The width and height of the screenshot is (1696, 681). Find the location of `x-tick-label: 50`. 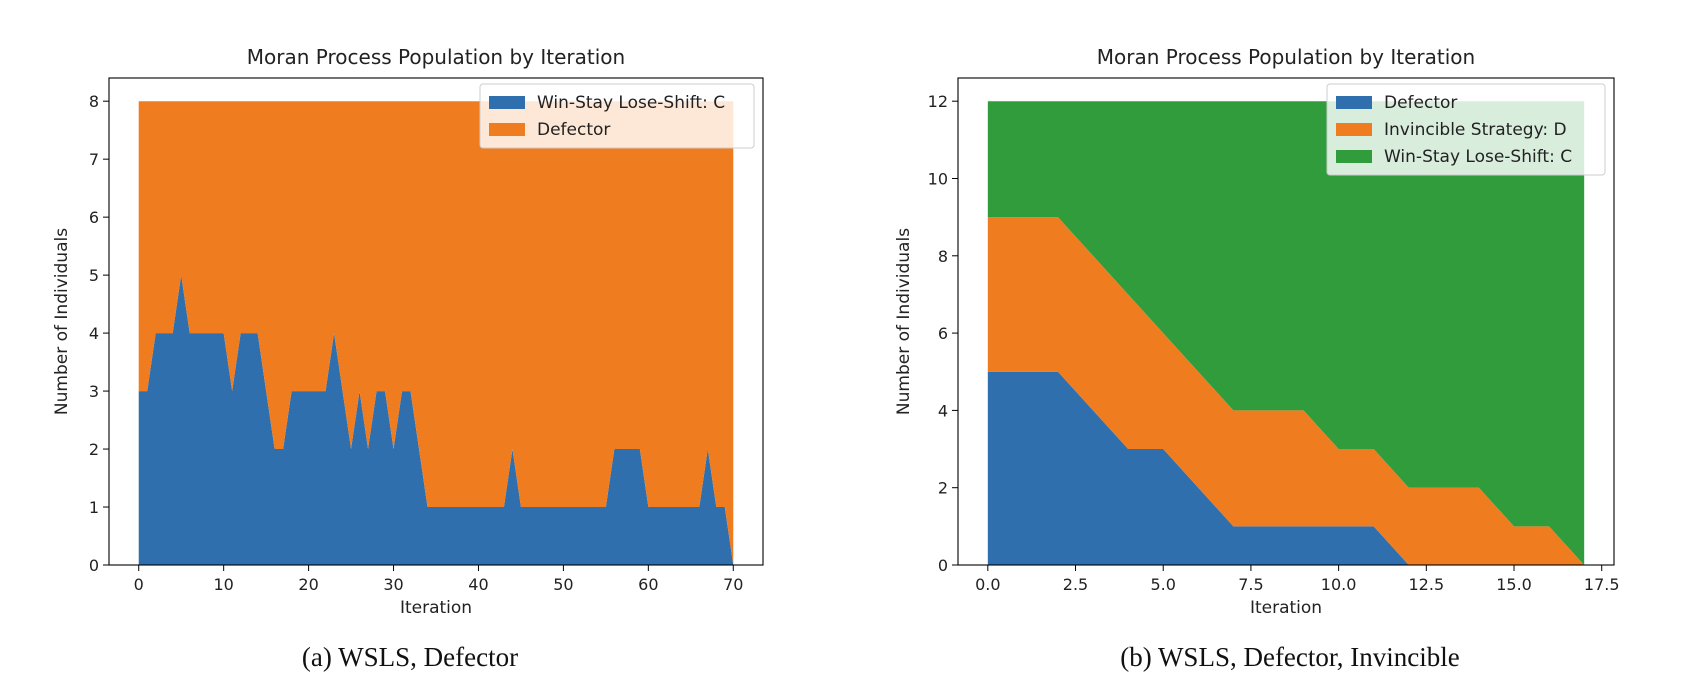

x-tick-label: 50 is located at coordinates (563, 584).